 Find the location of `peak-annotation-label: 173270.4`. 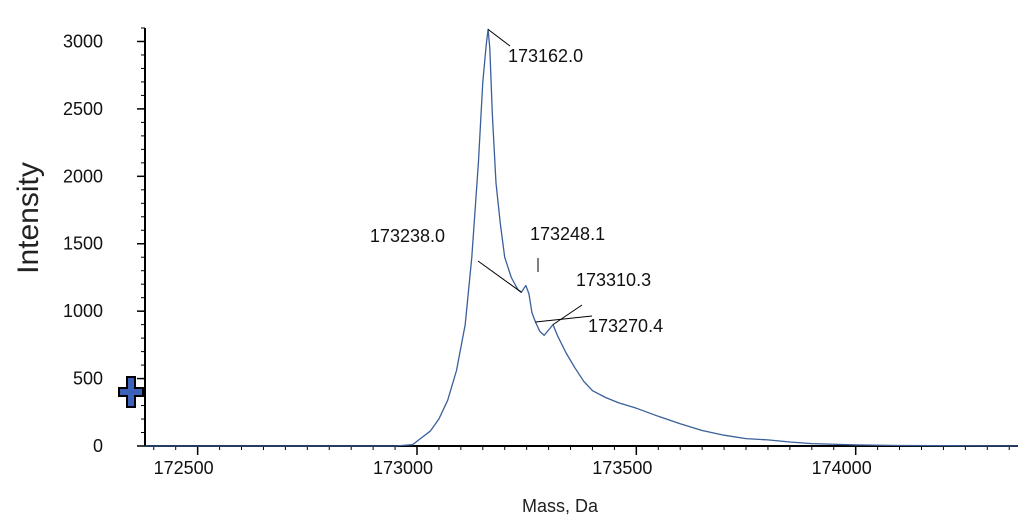

peak-annotation-label: 173270.4 is located at coordinates (625, 326).